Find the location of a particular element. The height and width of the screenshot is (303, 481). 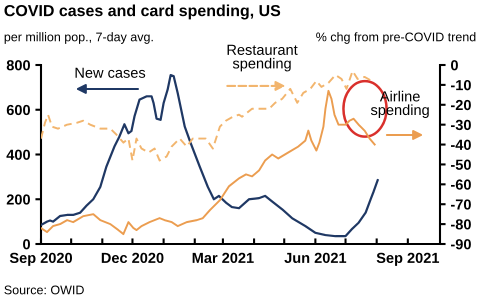

chart-title: COVID cases and card spending, US is located at coordinates (142, 12).